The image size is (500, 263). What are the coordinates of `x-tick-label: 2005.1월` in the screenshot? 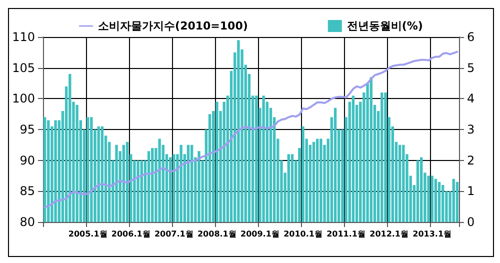 It's located at (88, 234).